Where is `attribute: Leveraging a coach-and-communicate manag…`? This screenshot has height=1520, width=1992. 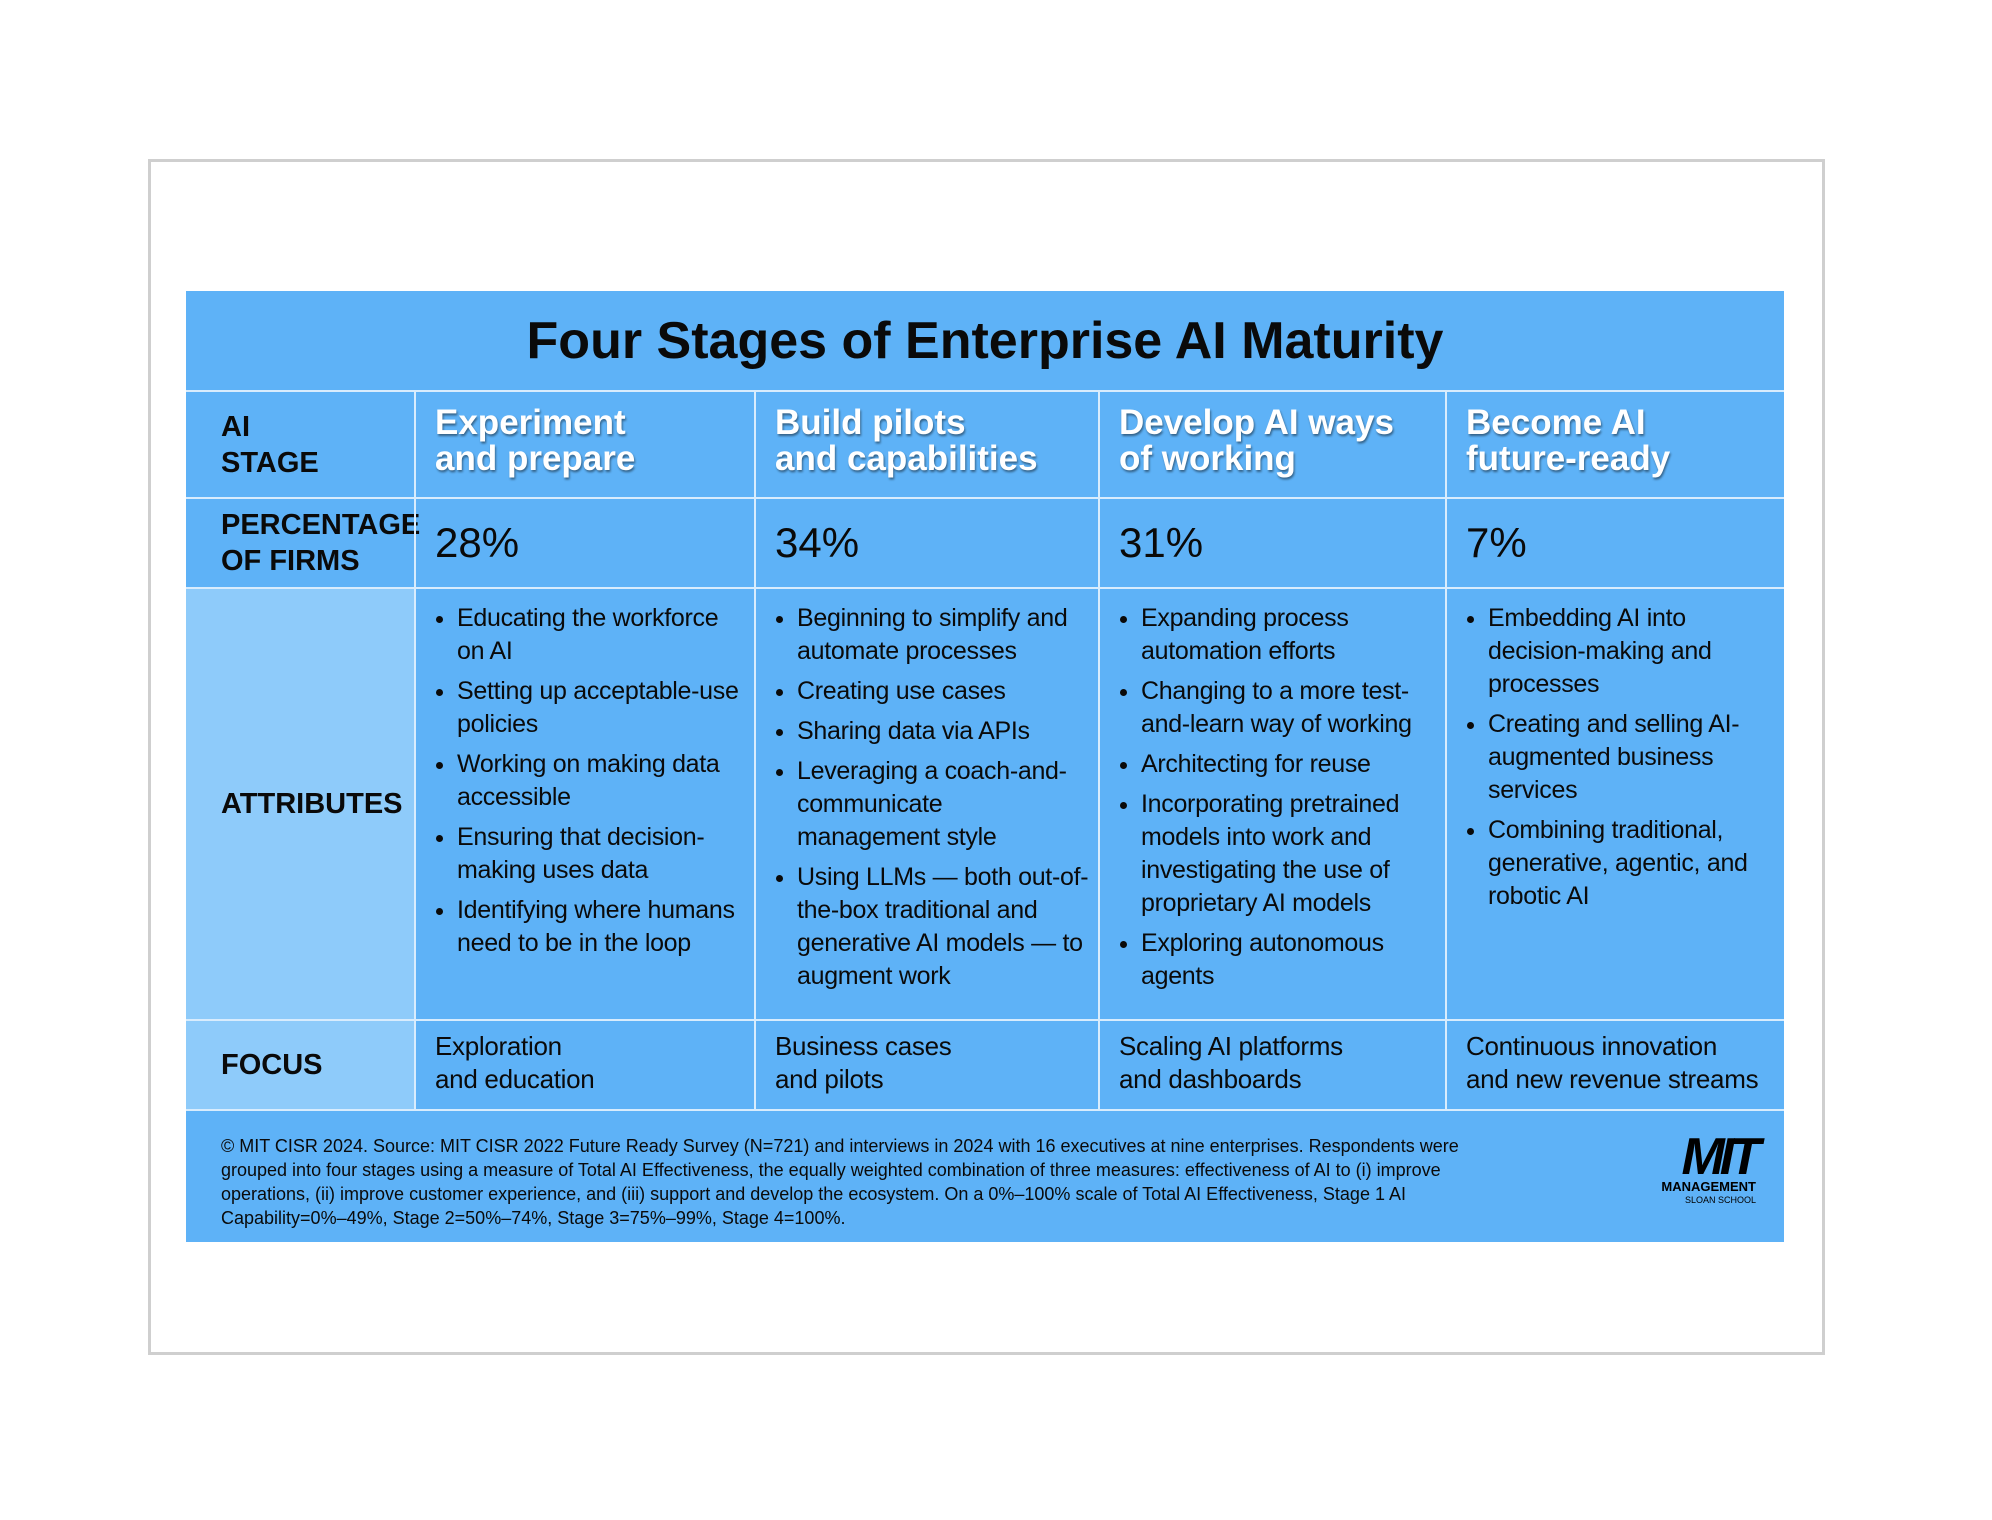 attribute: Leveraging a coach-and-communicate manag… is located at coordinates (943, 804).